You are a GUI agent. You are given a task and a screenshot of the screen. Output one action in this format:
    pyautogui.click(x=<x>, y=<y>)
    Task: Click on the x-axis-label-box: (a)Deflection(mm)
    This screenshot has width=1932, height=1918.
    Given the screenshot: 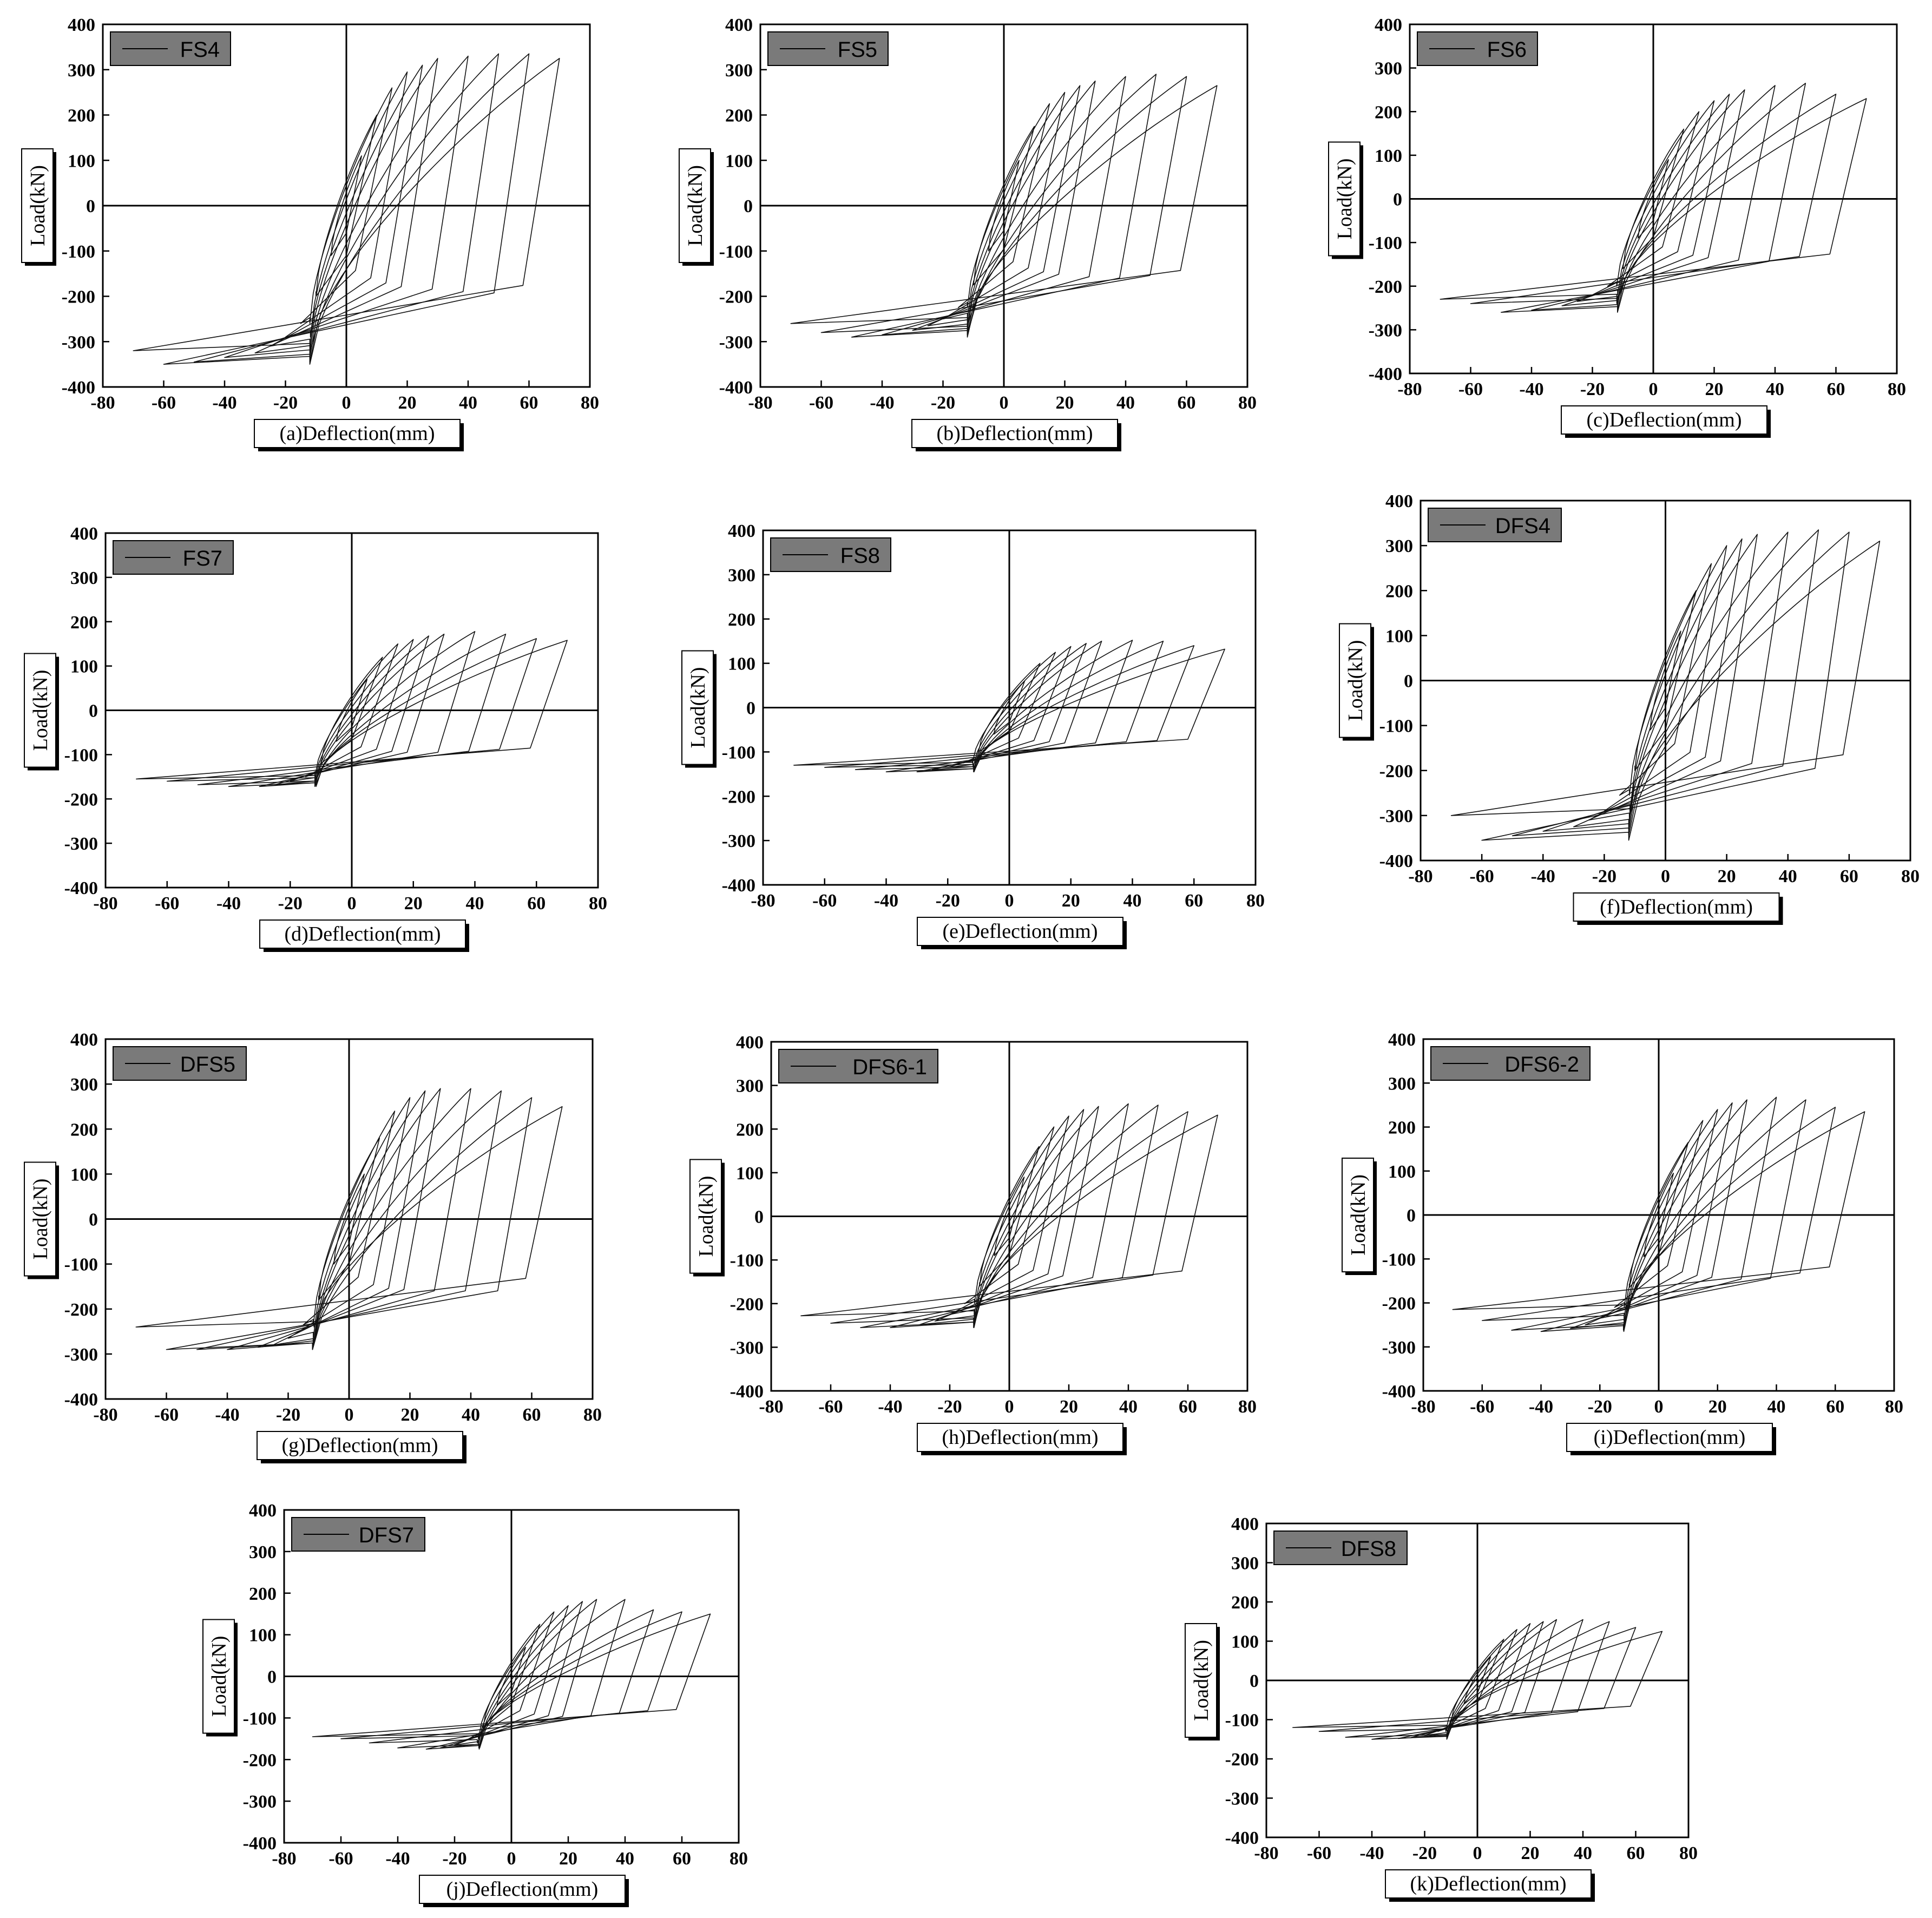 What is the action you would take?
    pyautogui.click(x=359, y=435)
    